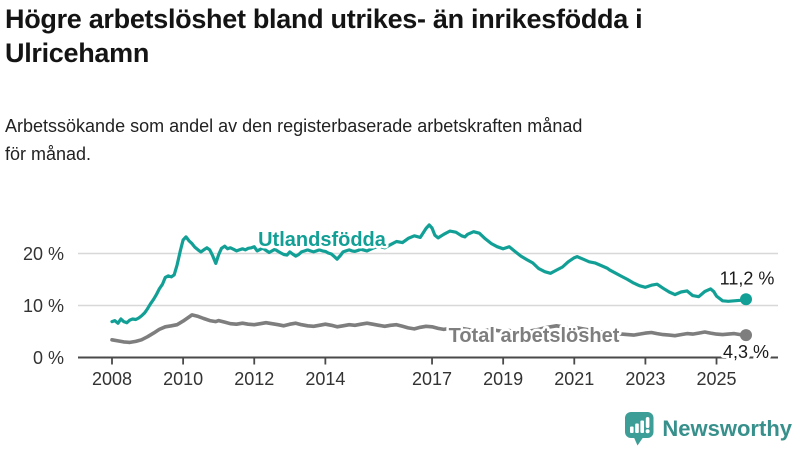 This screenshot has width=800, height=450. What do you see at coordinates (432, 379) in the screenshot?
I see `x-tick-label-2017: 2017` at bounding box center [432, 379].